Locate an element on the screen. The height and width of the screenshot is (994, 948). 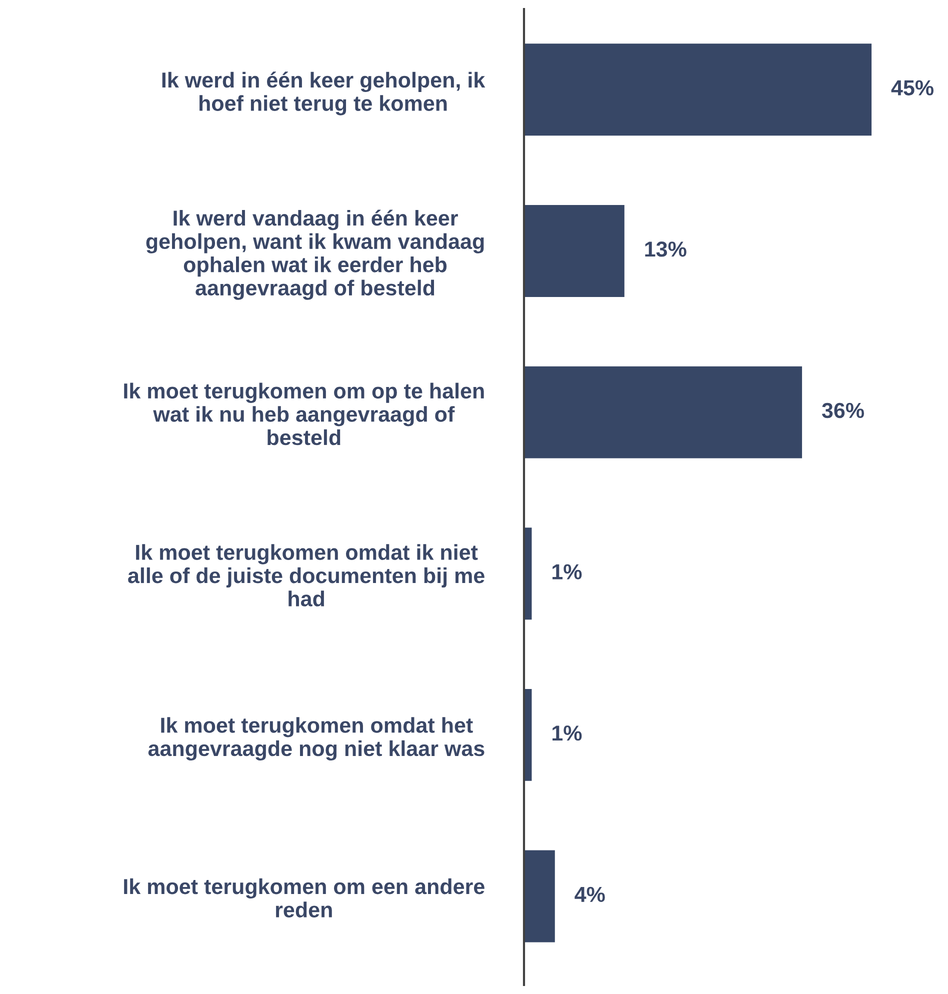
y-tick-label: Ik moet terugkomen om op te halen wat ik nu heb aangevraagd of besteld is located at coordinates (304, 414).